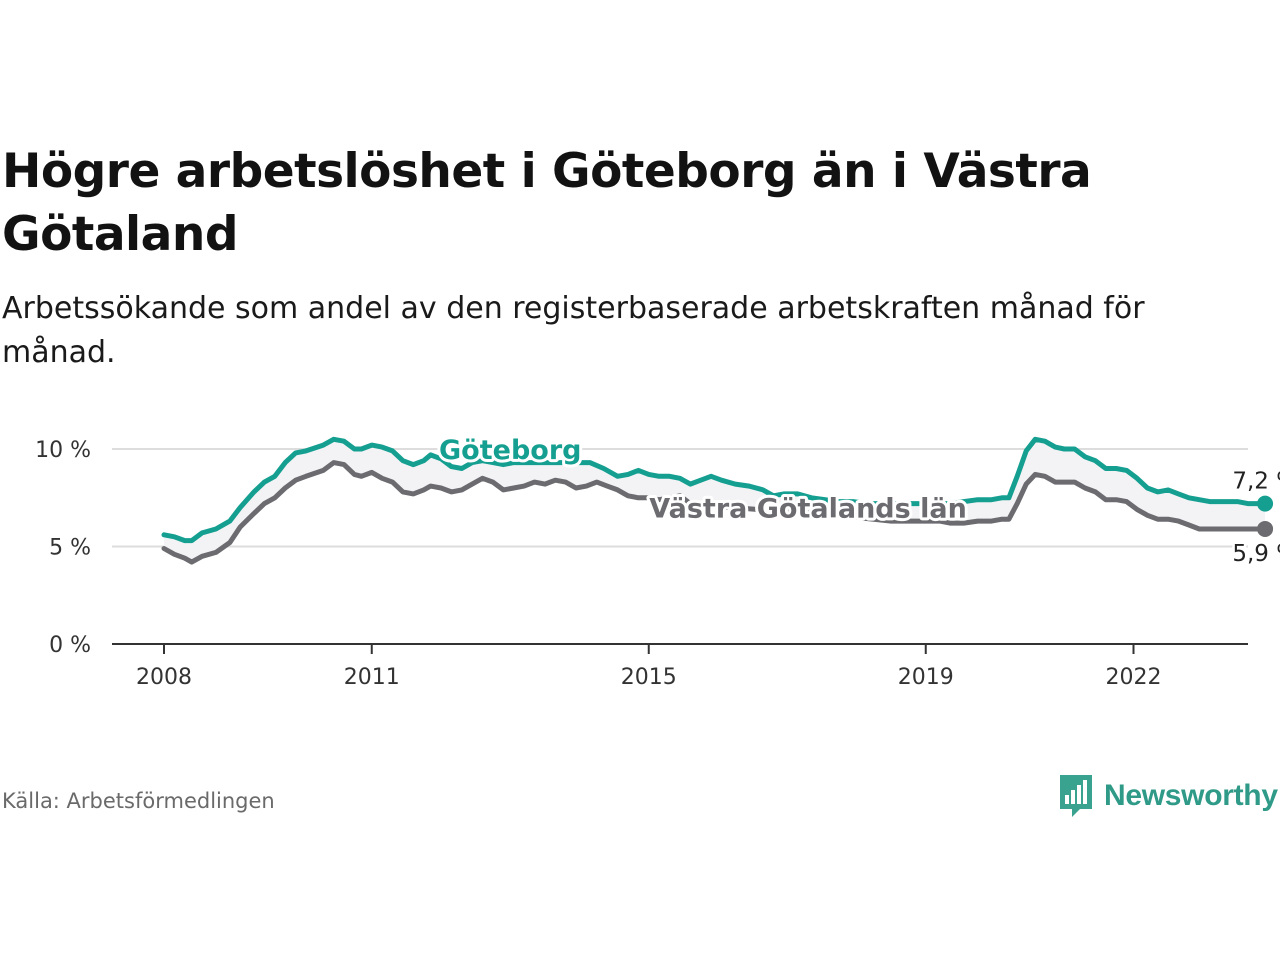  I want to click on y-tick-label: 5 %, so click(70, 548).